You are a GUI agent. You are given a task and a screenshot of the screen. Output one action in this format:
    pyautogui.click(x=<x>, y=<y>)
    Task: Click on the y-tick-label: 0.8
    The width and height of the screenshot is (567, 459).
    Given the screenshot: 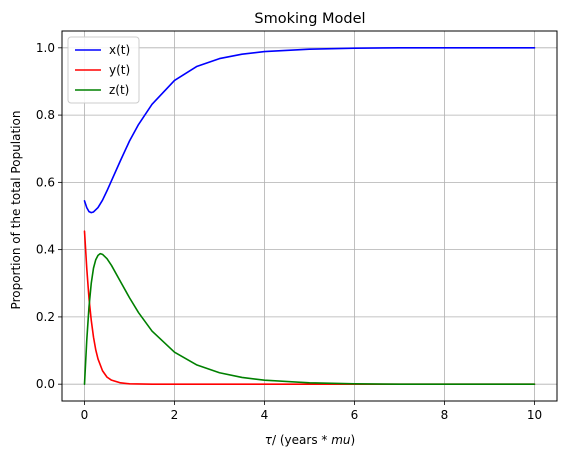 What is the action you would take?
    pyautogui.click(x=45, y=115)
    